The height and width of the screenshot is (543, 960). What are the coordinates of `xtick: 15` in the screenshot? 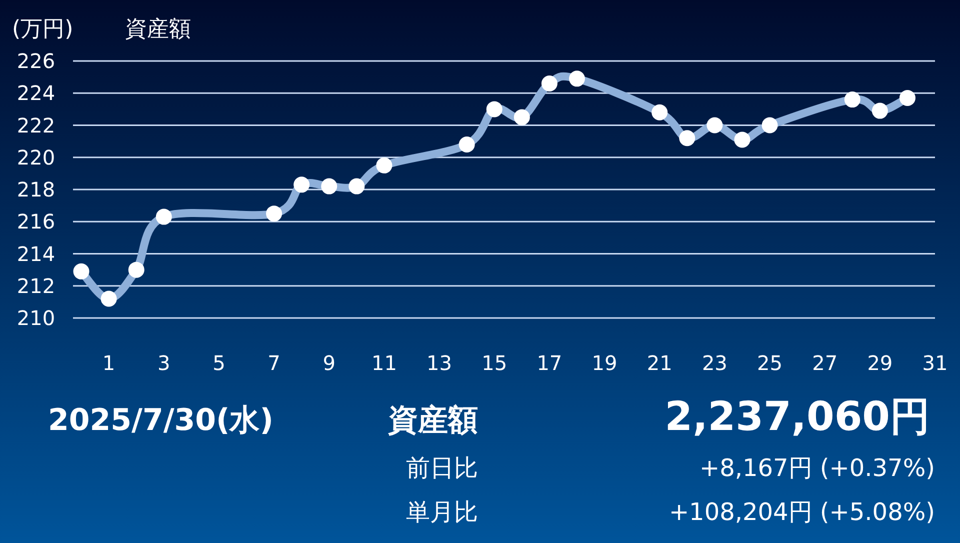 It's located at (495, 363).